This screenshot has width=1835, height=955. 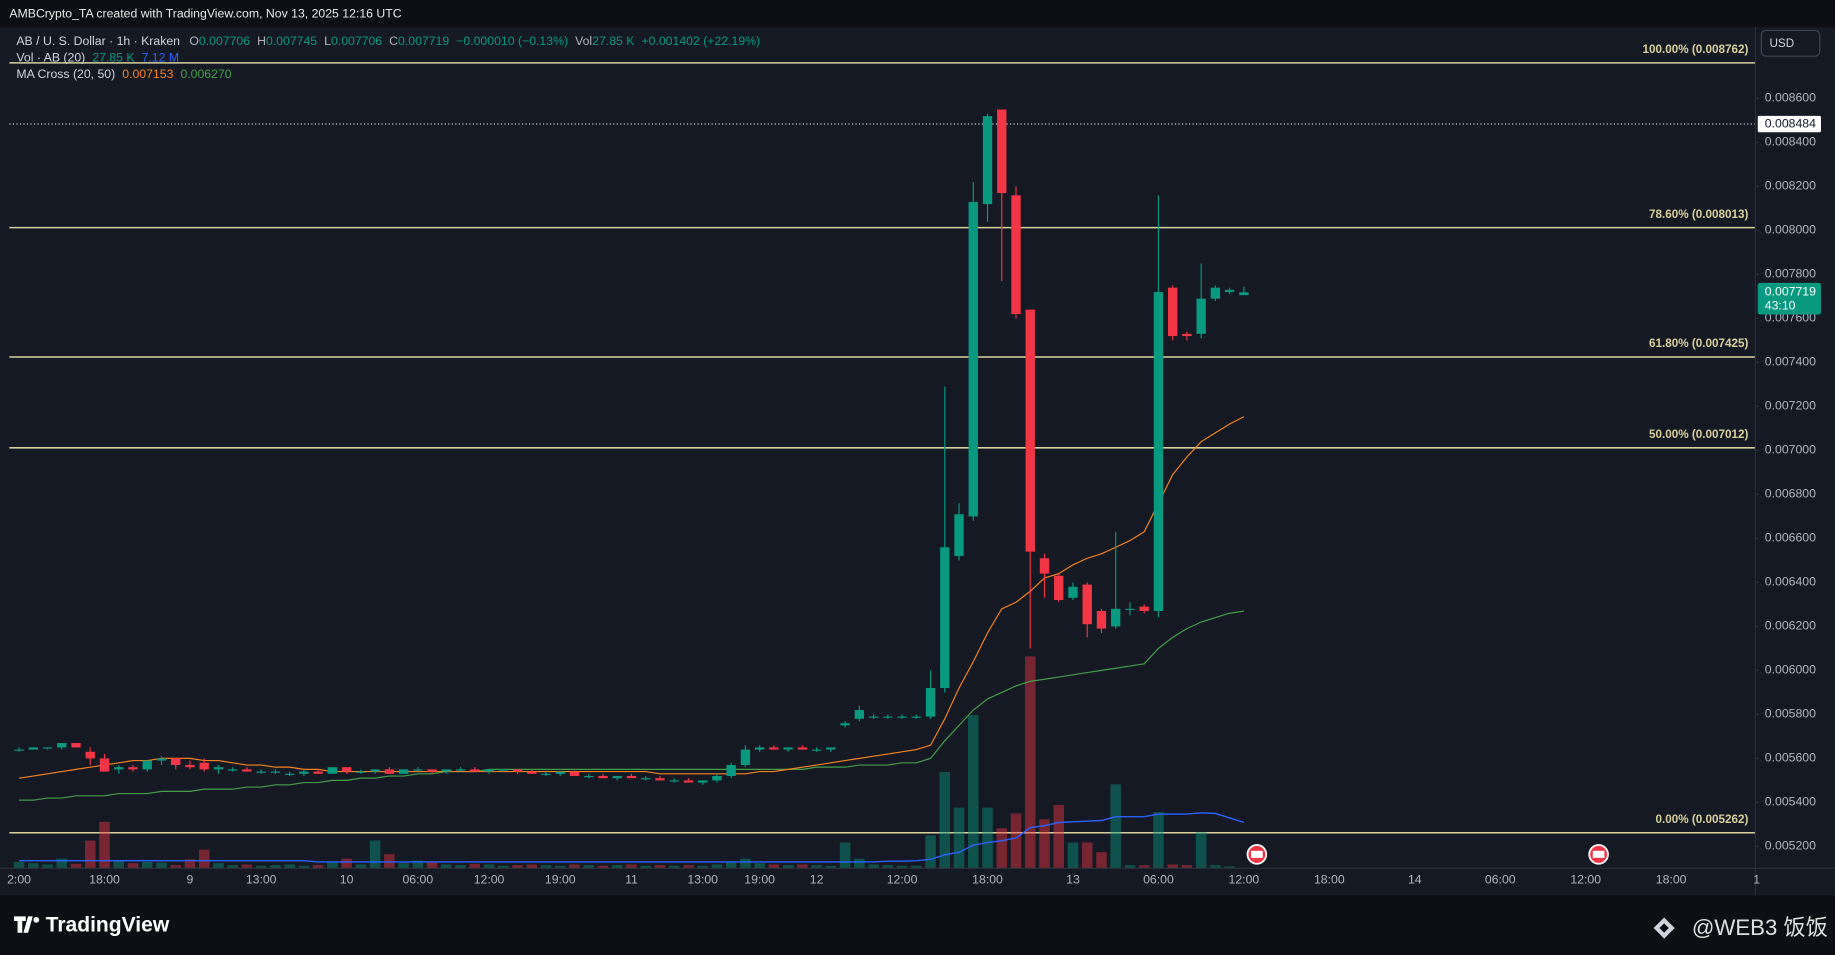 What do you see at coordinates (1790, 274) in the screenshot?
I see `y-tick-label: 0.007800` at bounding box center [1790, 274].